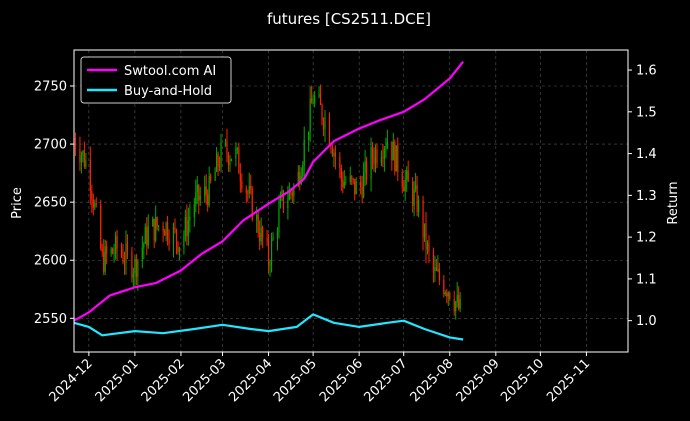 Image resolution: width=690 pixels, height=421 pixels. What do you see at coordinates (673, 202) in the screenshot?
I see `y-axis-label-right: Return` at bounding box center [673, 202].